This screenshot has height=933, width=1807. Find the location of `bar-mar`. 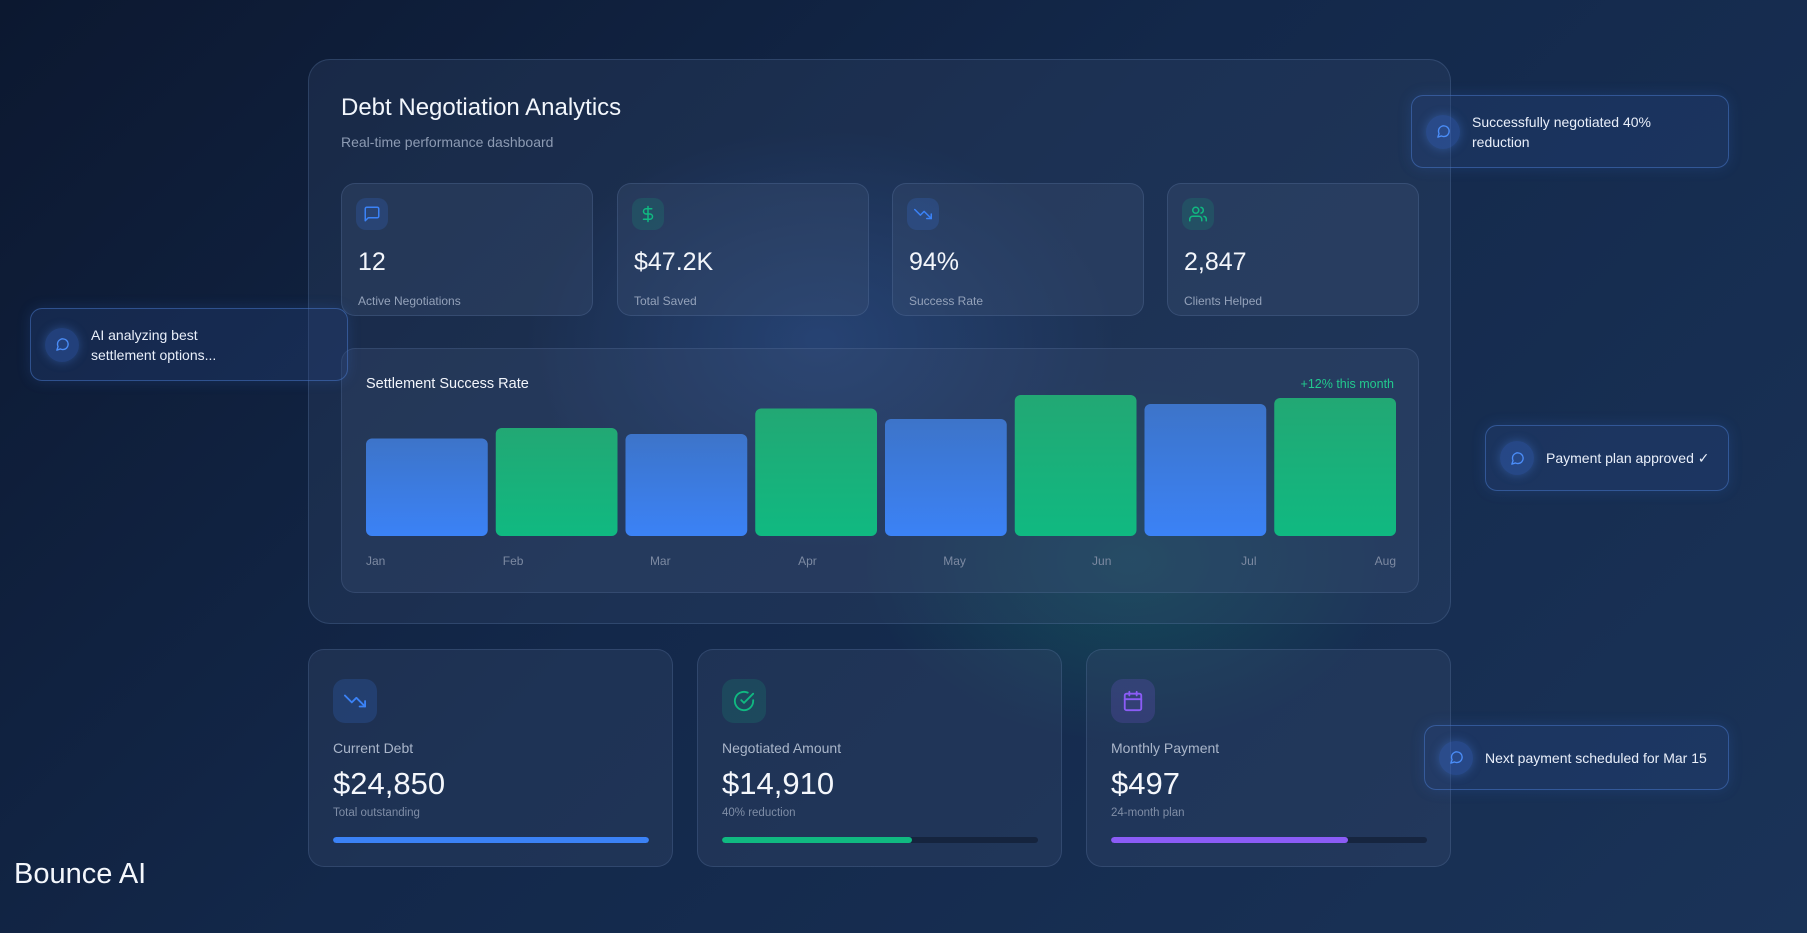

bar-mar is located at coordinates (686, 485).